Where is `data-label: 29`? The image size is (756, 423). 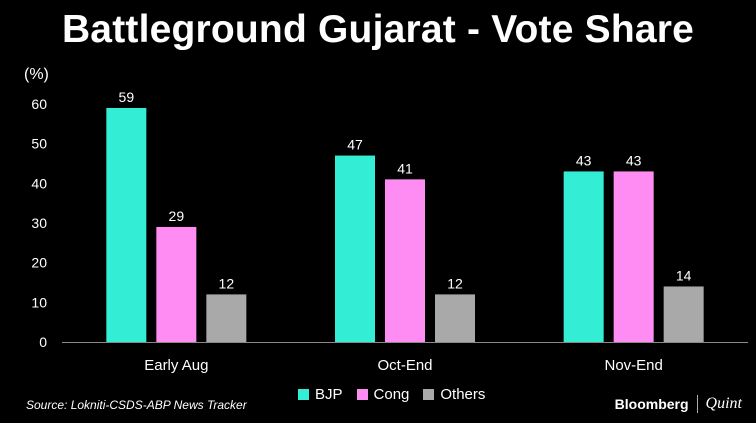
data-label: 29 is located at coordinates (177, 216).